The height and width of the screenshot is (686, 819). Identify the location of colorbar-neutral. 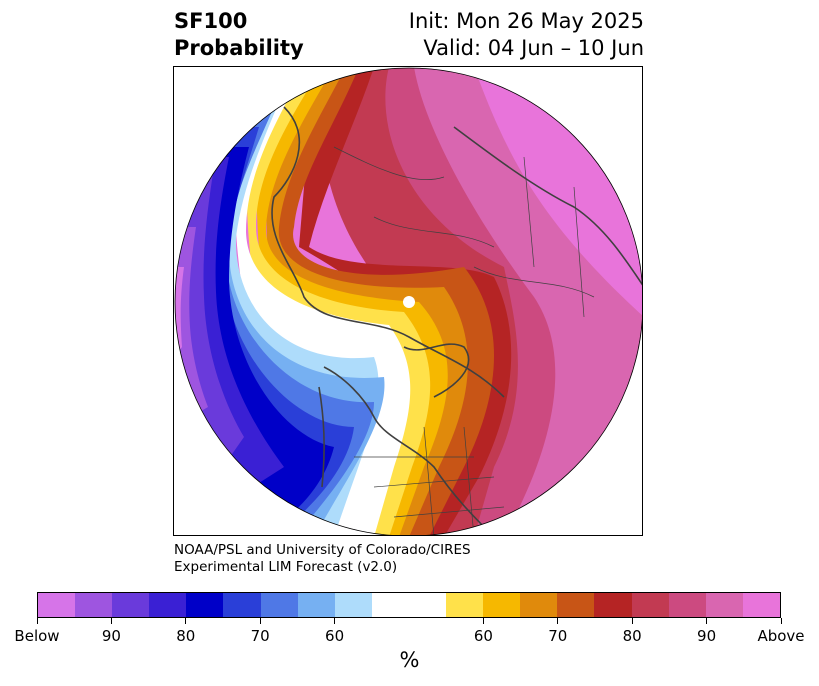
(409, 605).